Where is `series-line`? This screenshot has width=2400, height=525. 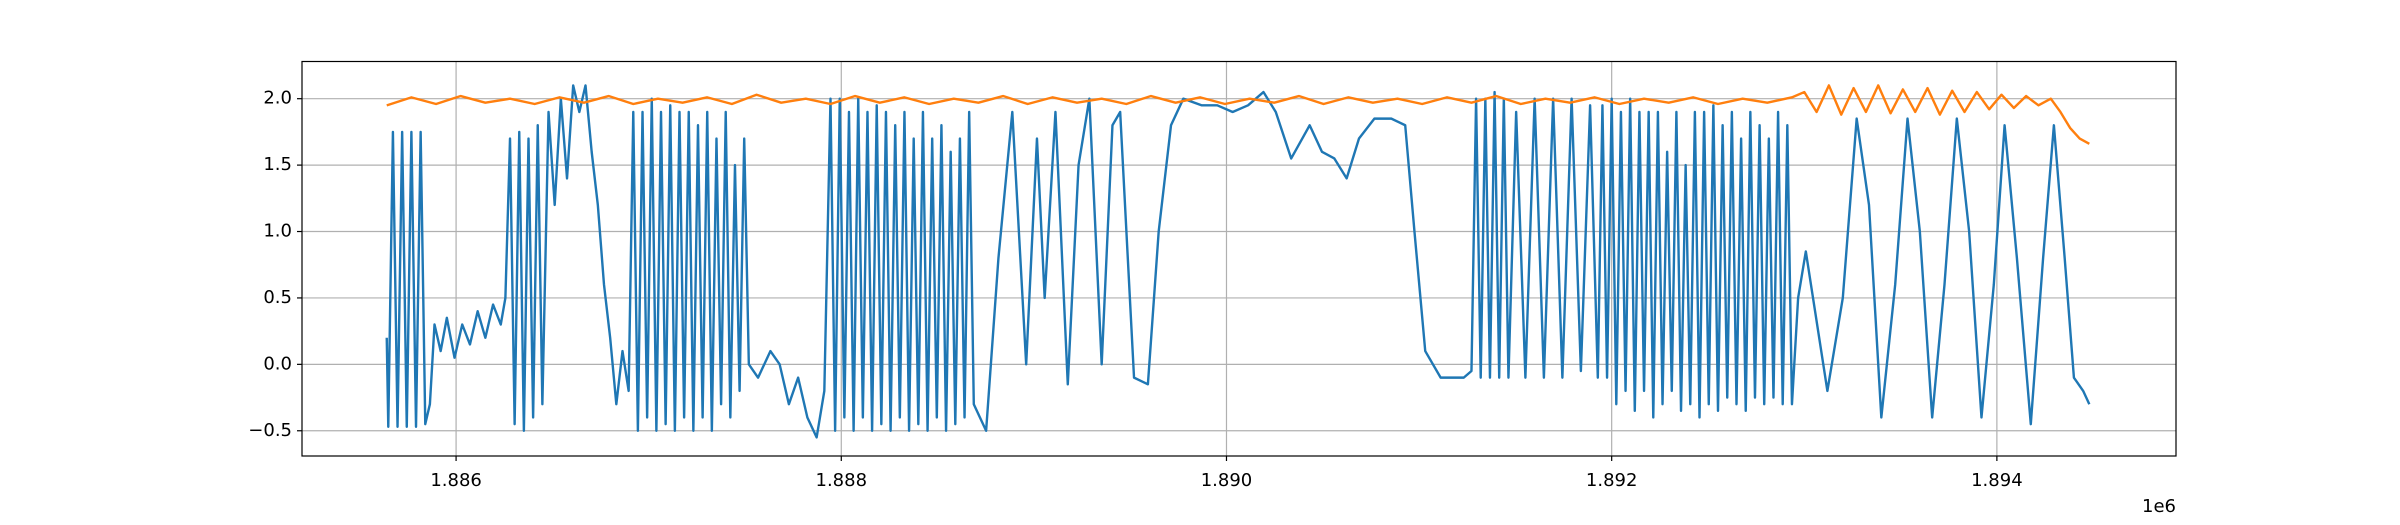 series-line is located at coordinates (1238, 114).